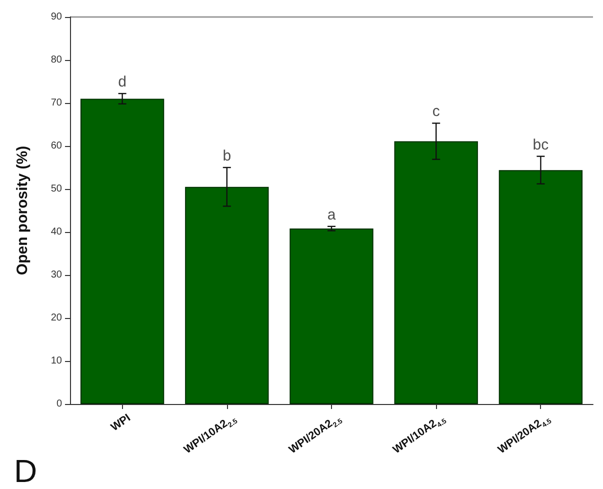 This screenshot has width=603, height=489. What do you see at coordinates (331, 215) in the screenshot?
I see `annotation: a` at bounding box center [331, 215].